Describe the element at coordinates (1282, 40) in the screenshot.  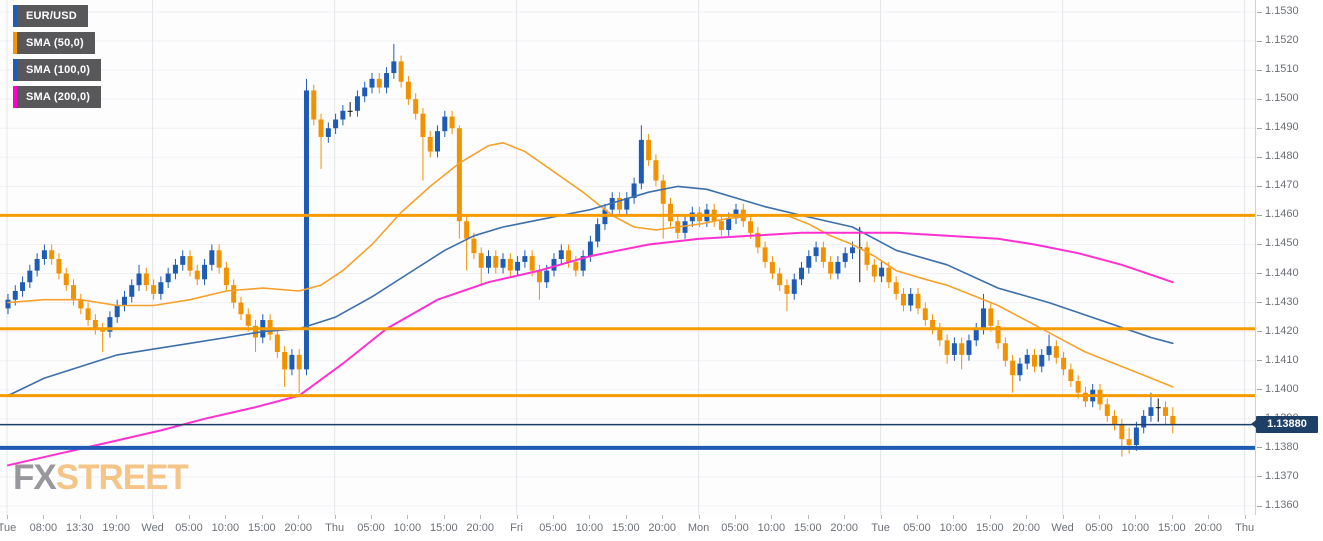
I see `price-axis-label: 1.1520` at that location.